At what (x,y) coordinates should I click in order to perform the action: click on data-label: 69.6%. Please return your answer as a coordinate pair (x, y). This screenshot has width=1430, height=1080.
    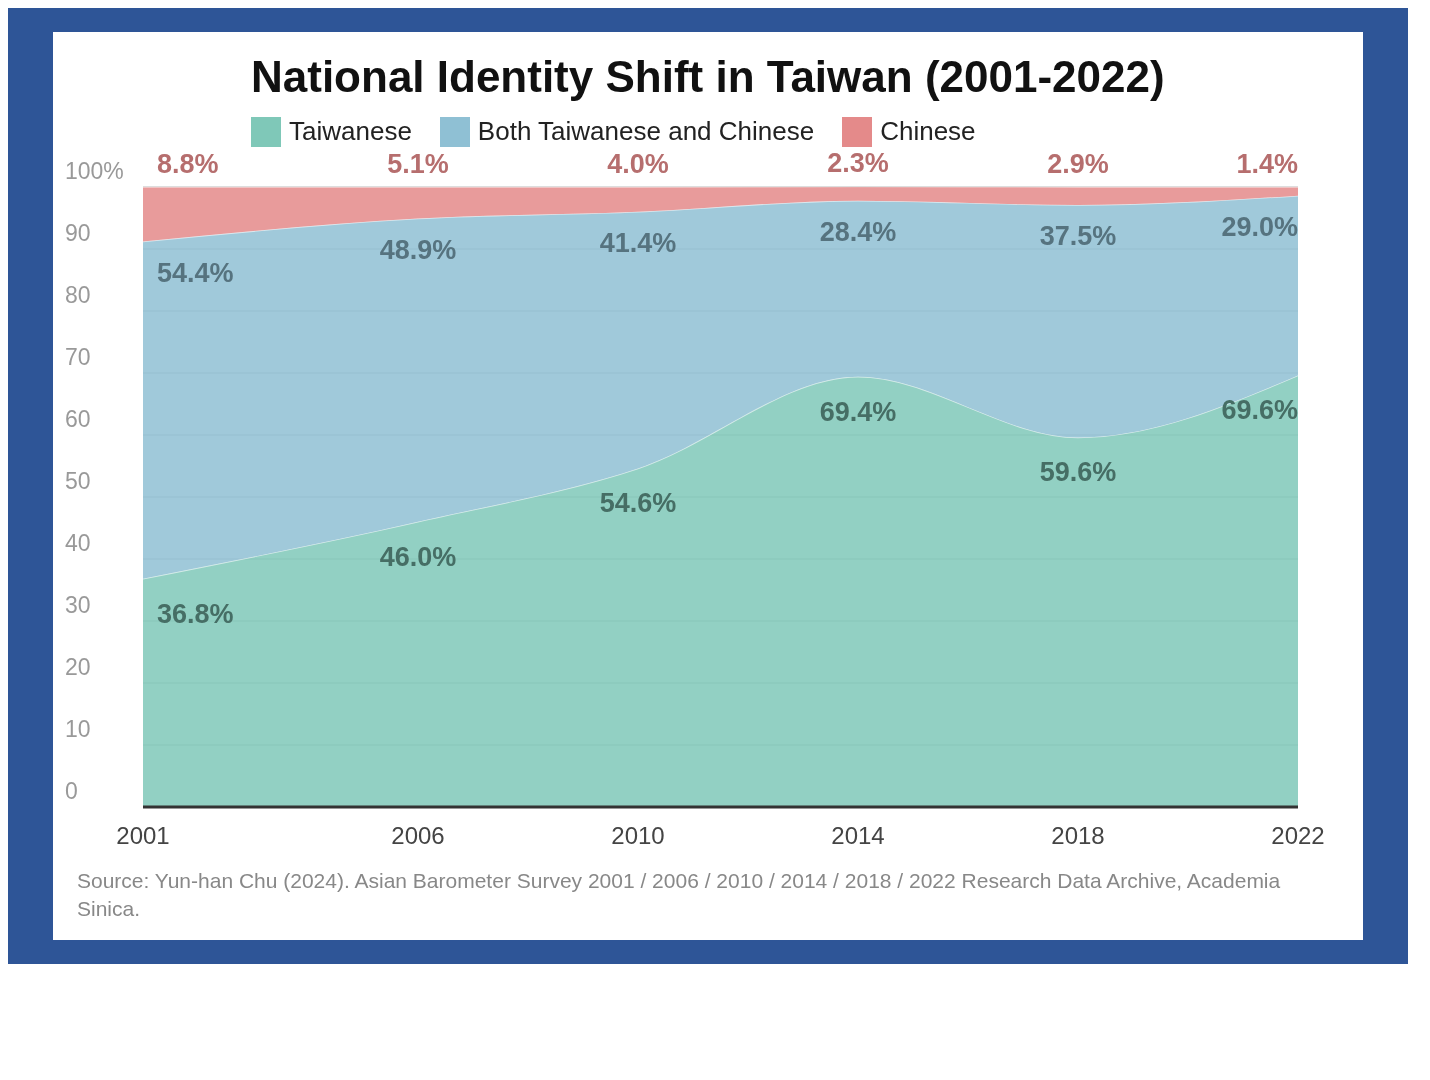
    Looking at the image, I should click on (1259, 410).